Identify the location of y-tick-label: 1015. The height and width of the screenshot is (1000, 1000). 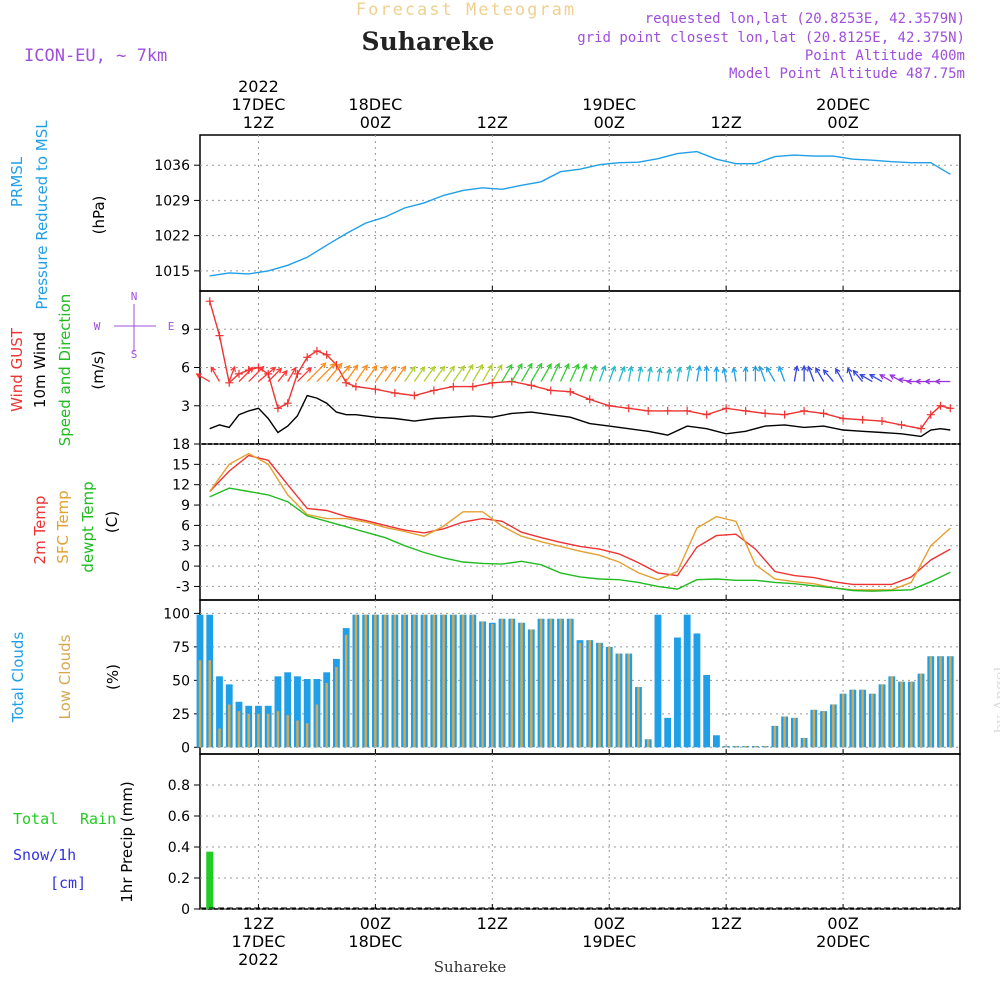
(172, 272).